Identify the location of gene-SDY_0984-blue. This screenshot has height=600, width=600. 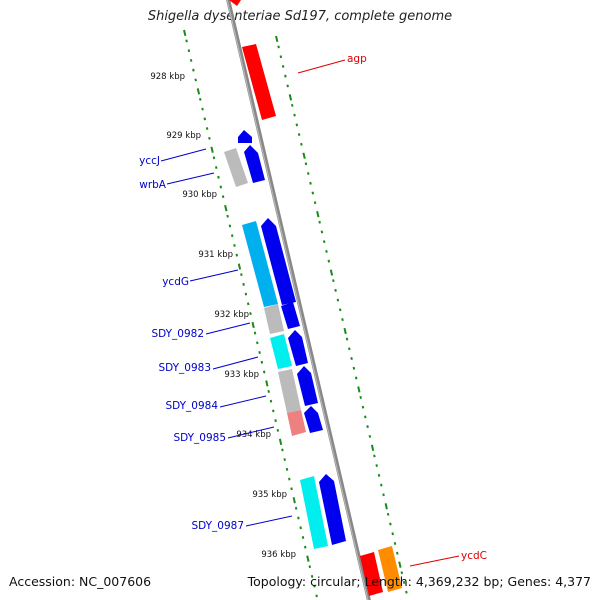
(307, 386).